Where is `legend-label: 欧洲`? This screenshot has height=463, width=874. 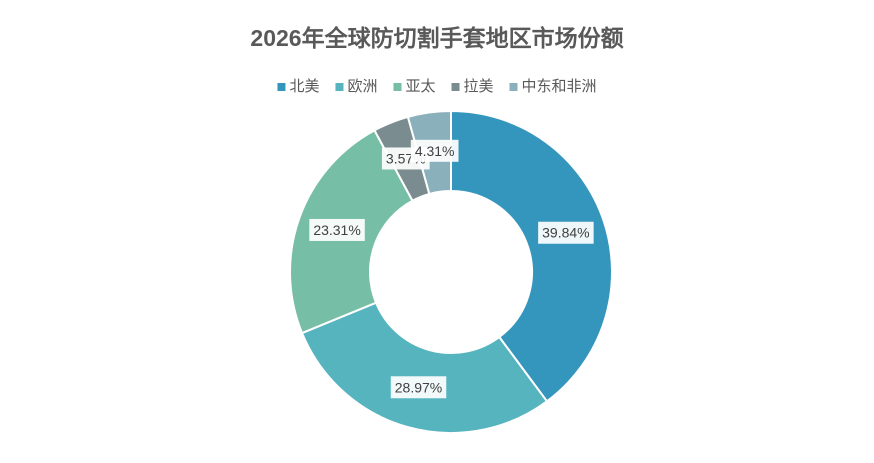
legend-label: 欧洲 is located at coordinates (362, 86).